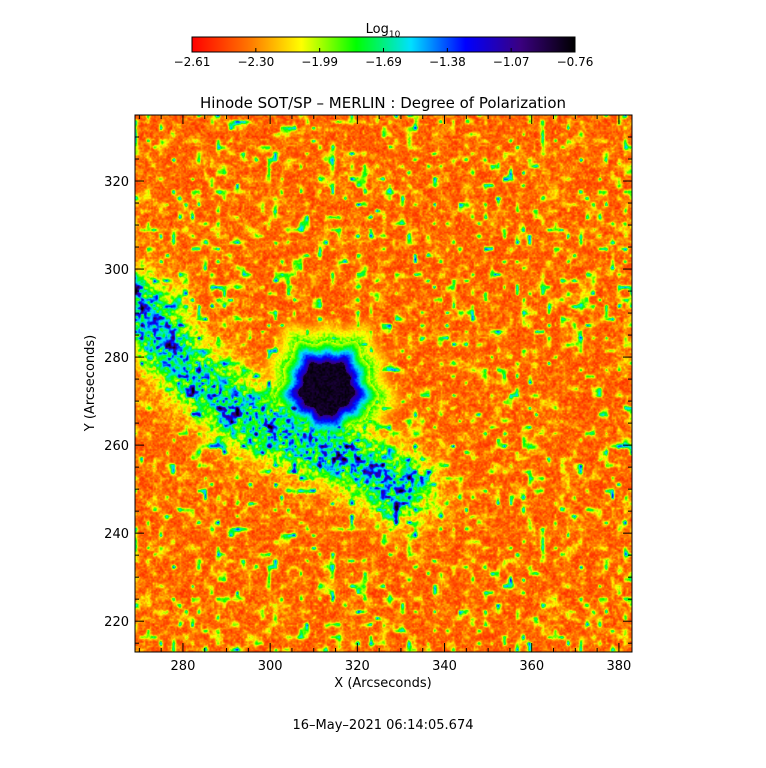  I want to click on y-tick-label: 320, so click(116, 182).